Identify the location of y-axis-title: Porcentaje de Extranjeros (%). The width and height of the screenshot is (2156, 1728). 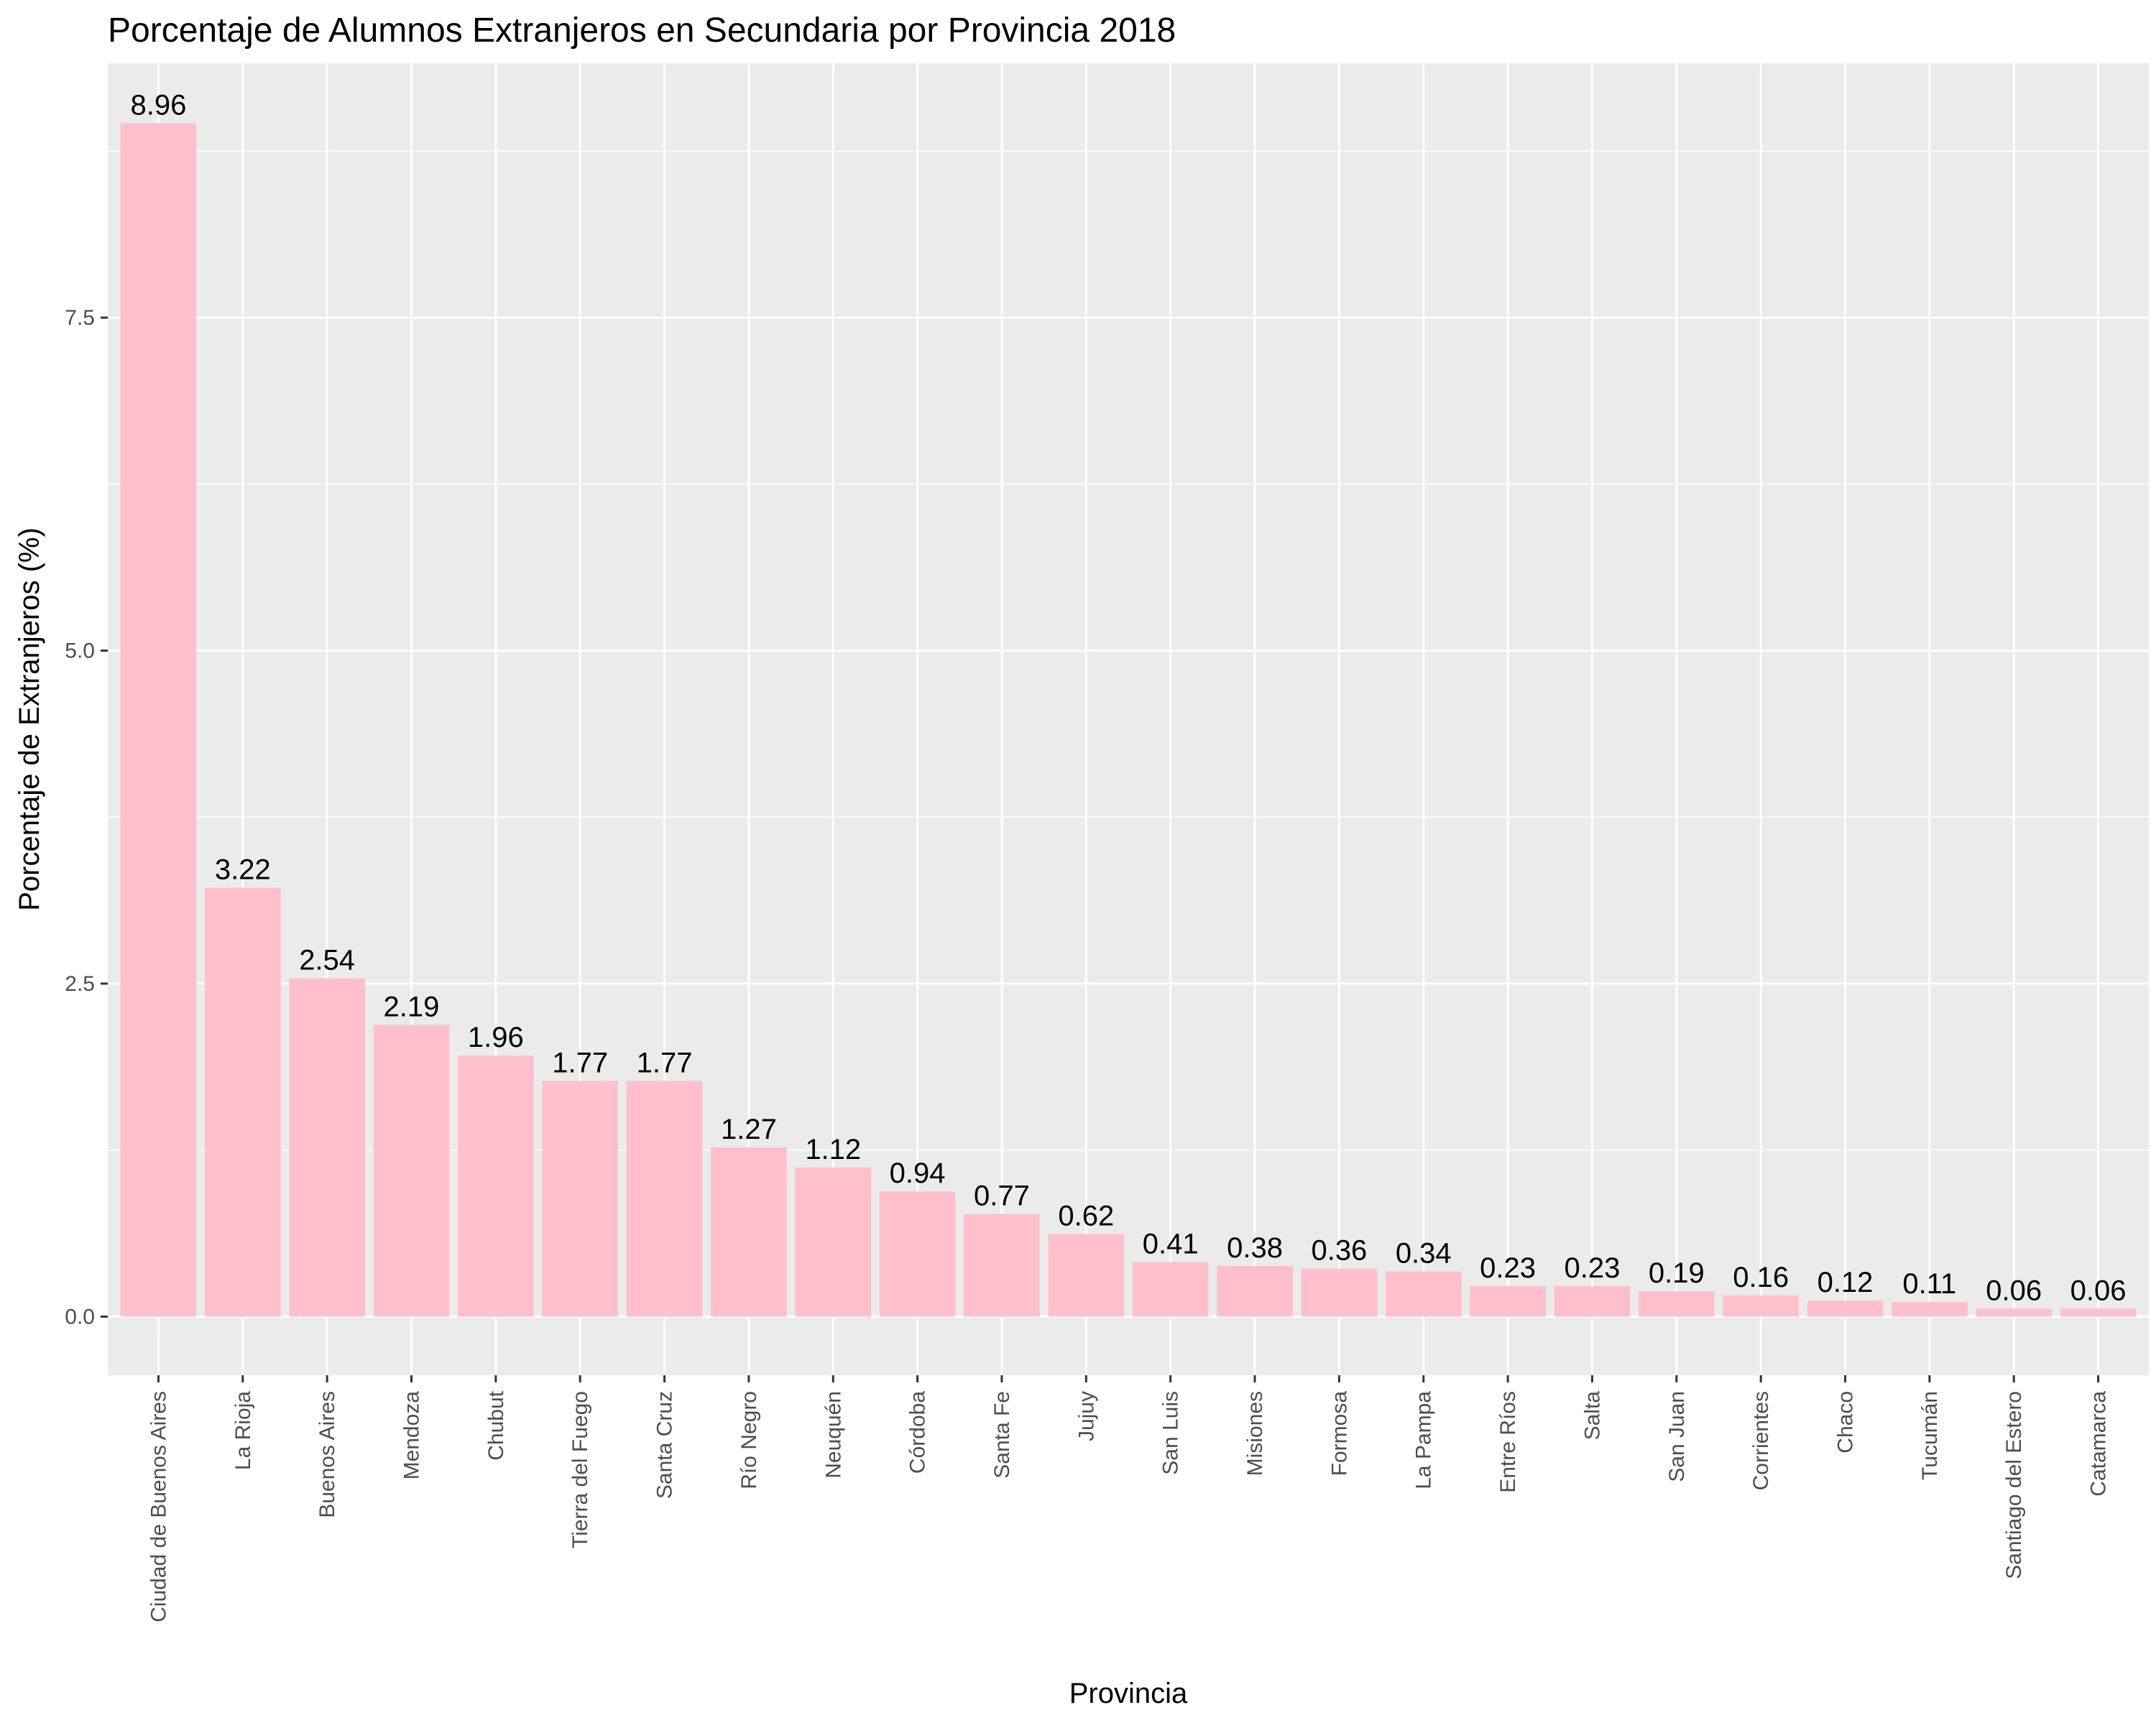
(30, 719).